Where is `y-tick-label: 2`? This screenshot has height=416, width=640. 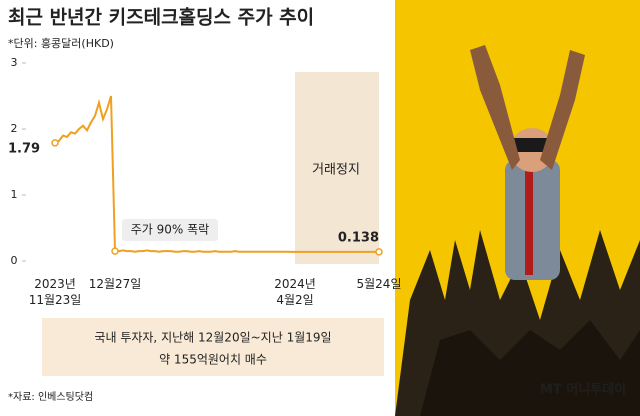
y-tick-label: 2 is located at coordinates (14, 128).